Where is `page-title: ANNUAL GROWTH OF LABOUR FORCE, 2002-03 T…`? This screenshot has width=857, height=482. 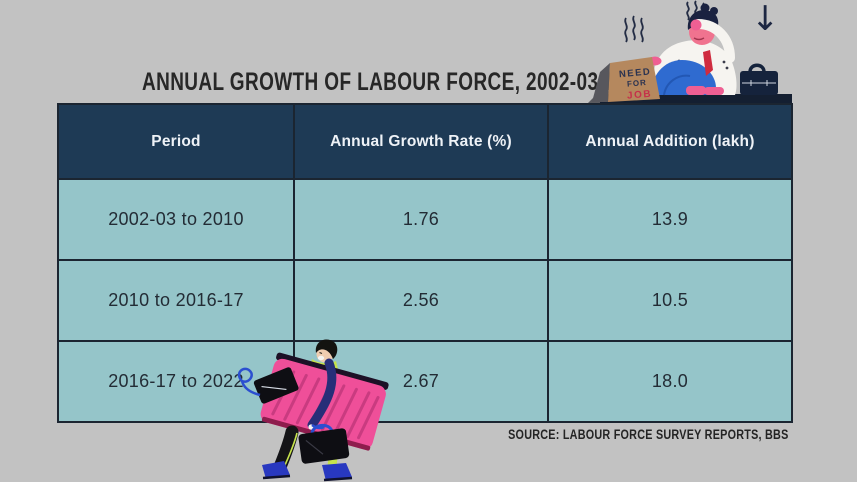
page-title: ANNUAL GROWTH OF LABOUR FORCE, 2002-03 T… is located at coordinates (368, 82).